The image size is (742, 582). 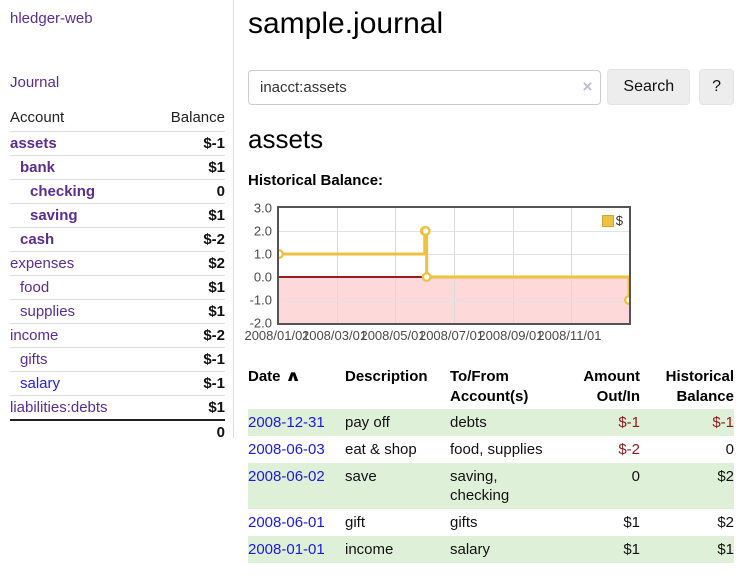 I want to click on transaction-amount: 0, so click(x=635, y=476).